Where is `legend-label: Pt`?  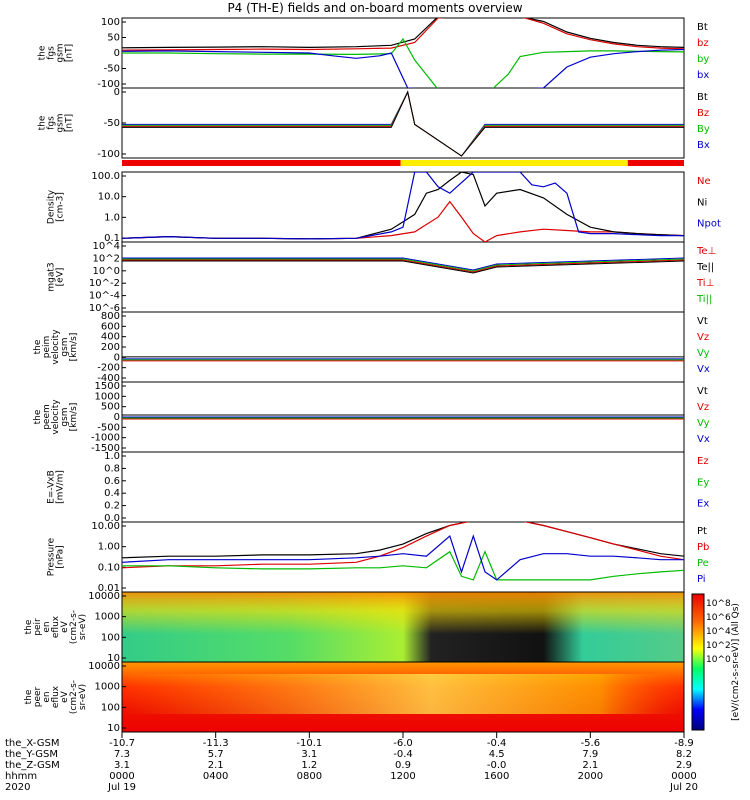
legend-label: Pt is located at coordinates (702, 531).